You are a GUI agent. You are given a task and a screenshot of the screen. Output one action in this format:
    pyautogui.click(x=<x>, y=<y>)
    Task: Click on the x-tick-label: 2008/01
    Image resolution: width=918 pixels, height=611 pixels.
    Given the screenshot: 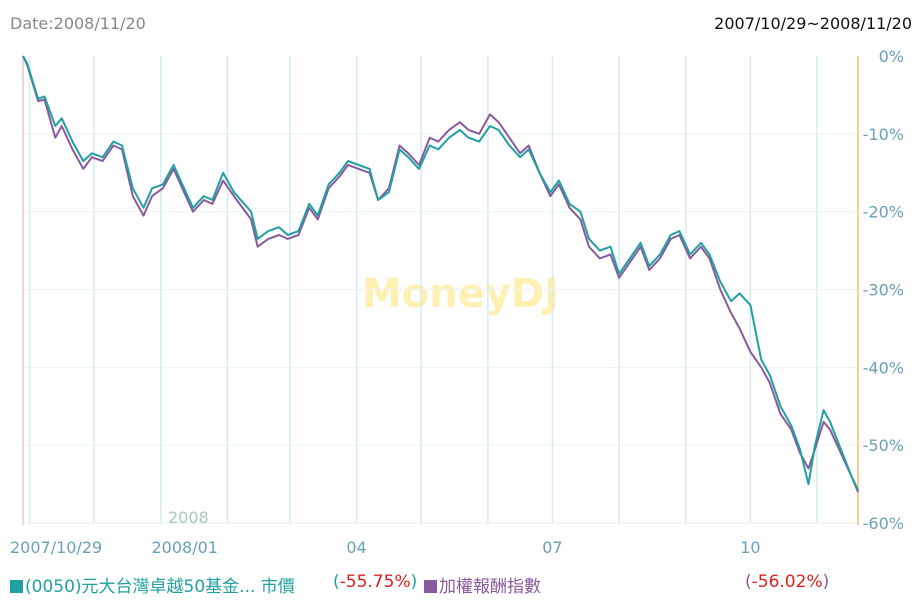 What is the action you would take?
    pyautogui.click(x=184, y=547)
    